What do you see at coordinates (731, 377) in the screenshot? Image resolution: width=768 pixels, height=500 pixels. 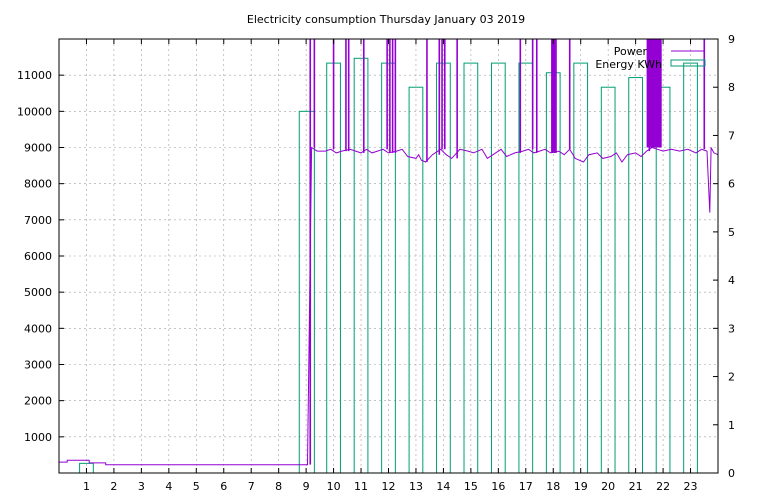 I see `y2-tick-label: 2` at bounding box center [731, 377].